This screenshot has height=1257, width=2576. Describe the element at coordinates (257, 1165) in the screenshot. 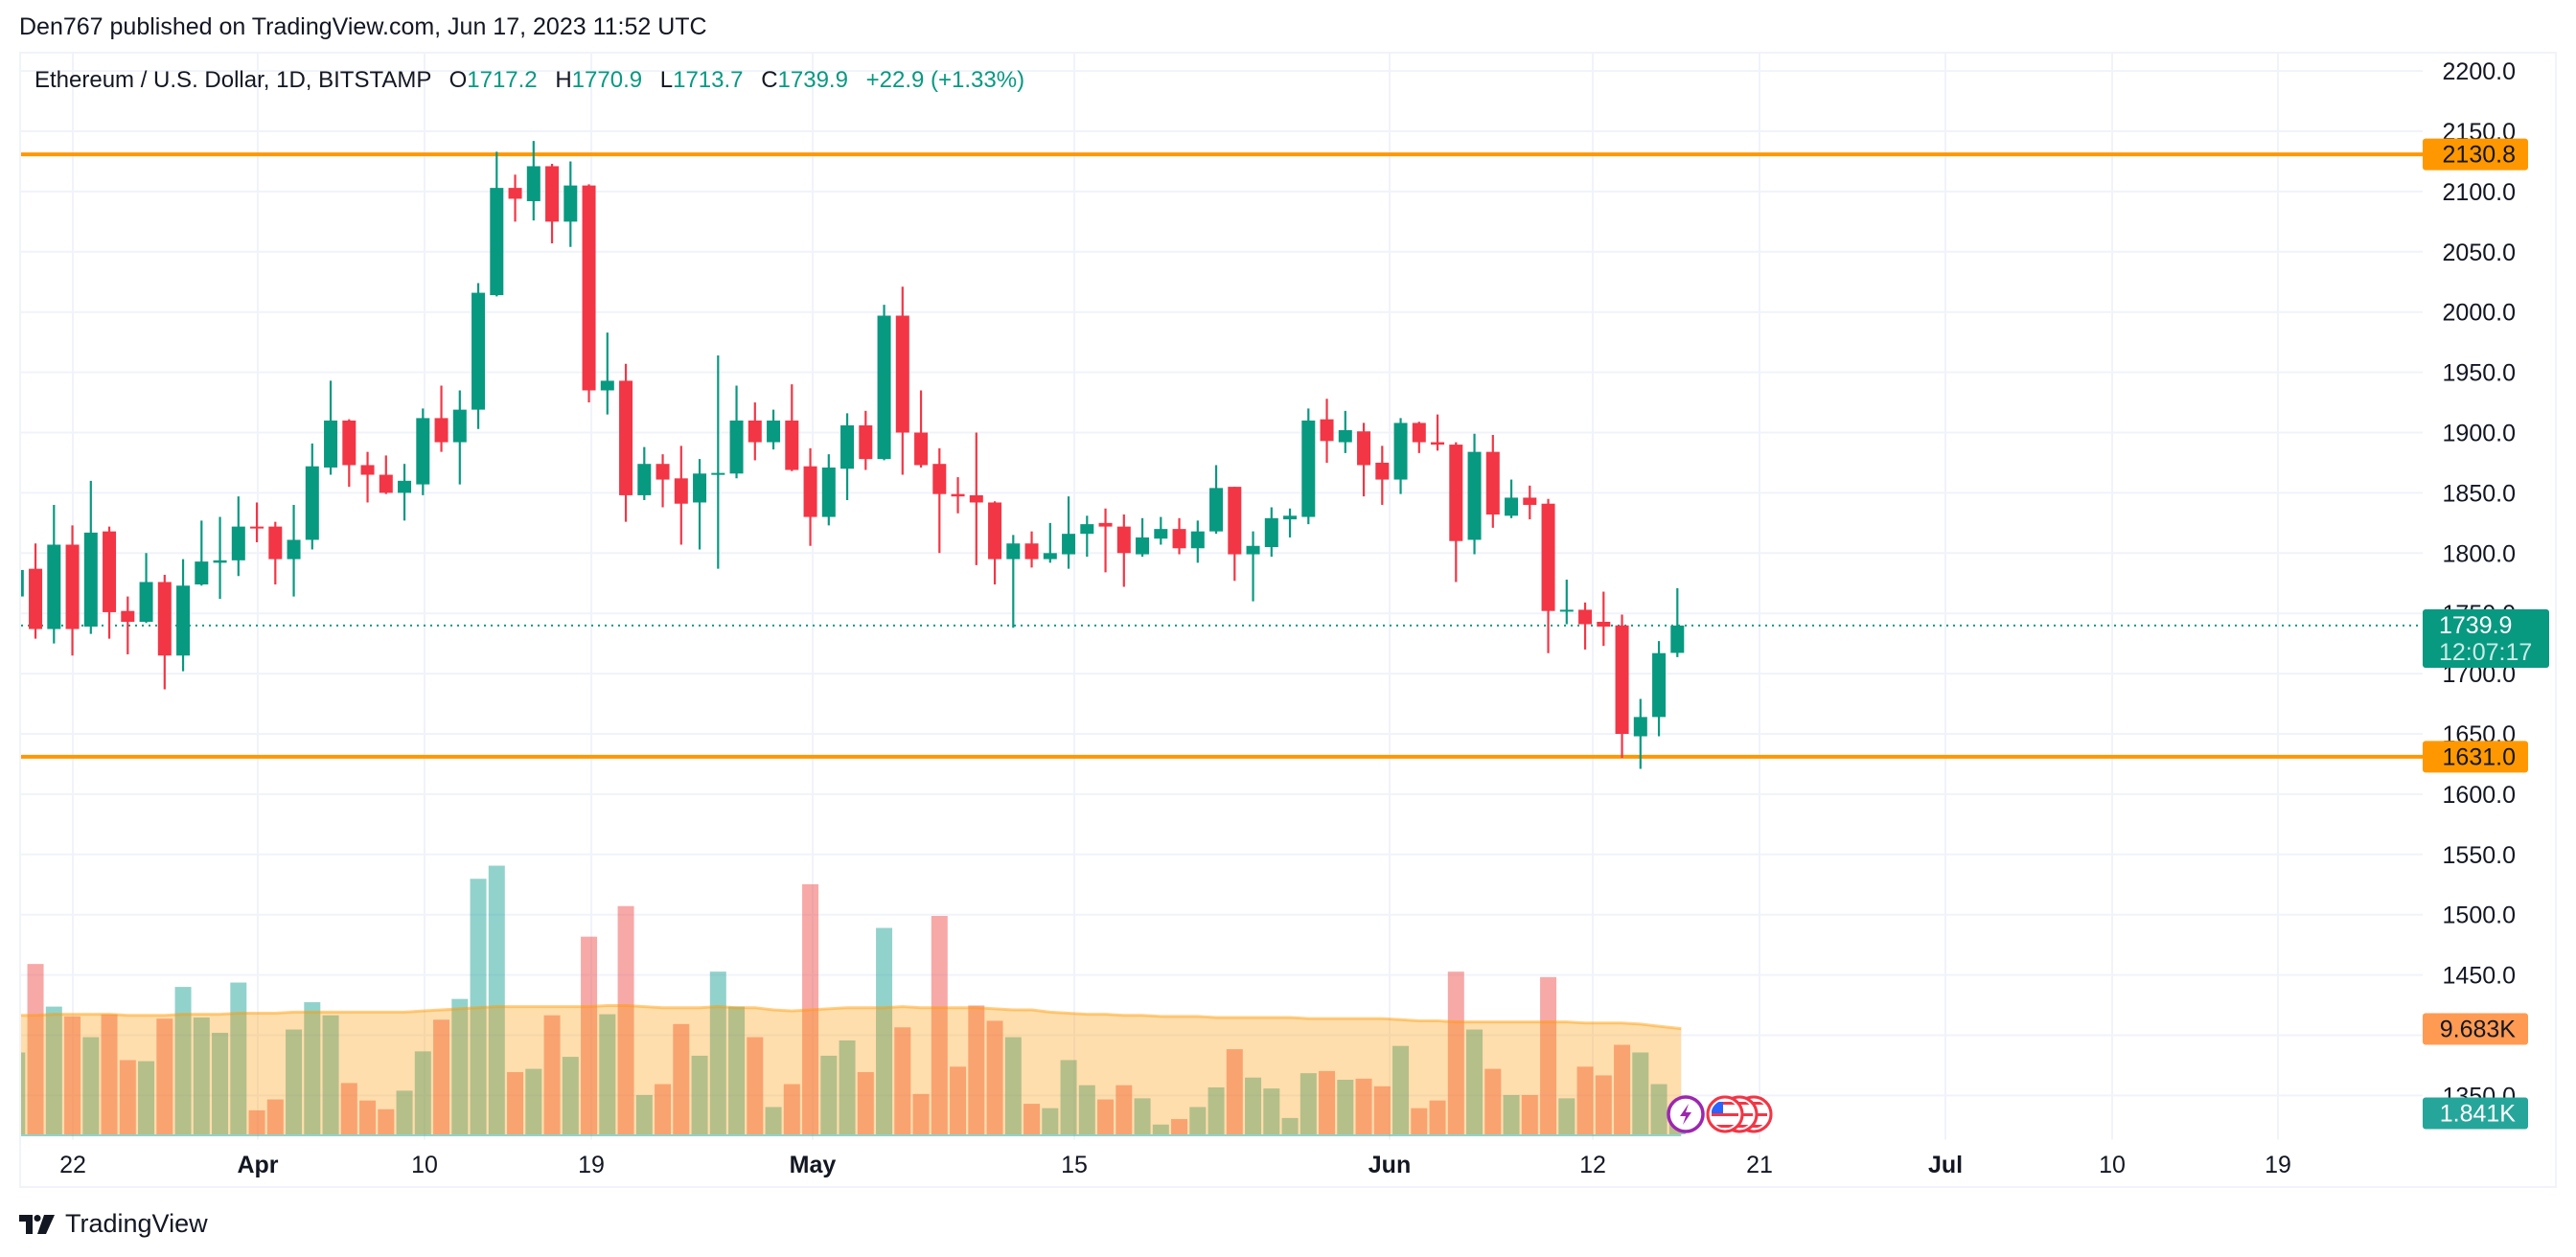

I see `time-tick-label: Apr` at that location.